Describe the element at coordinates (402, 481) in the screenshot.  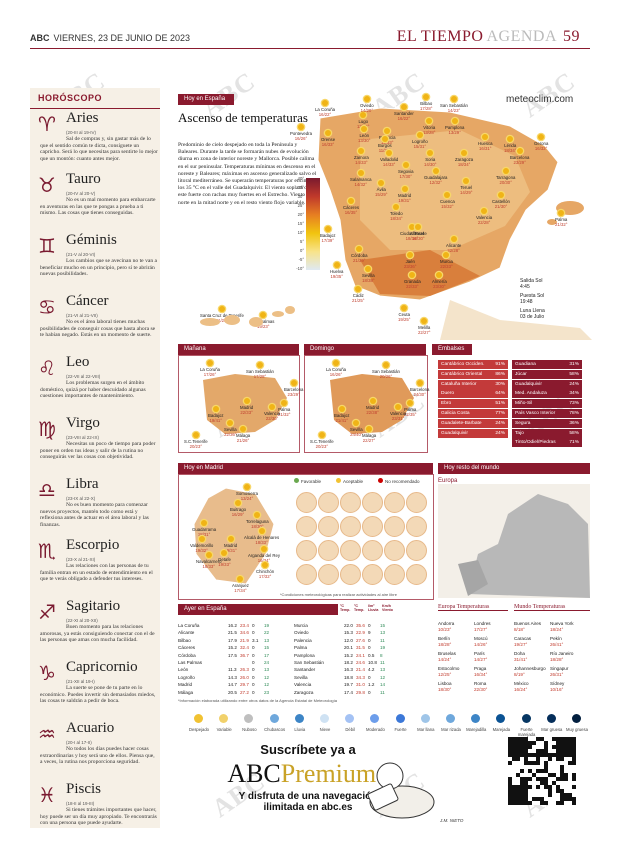
I see `legend-label: No recomendado` at that location.